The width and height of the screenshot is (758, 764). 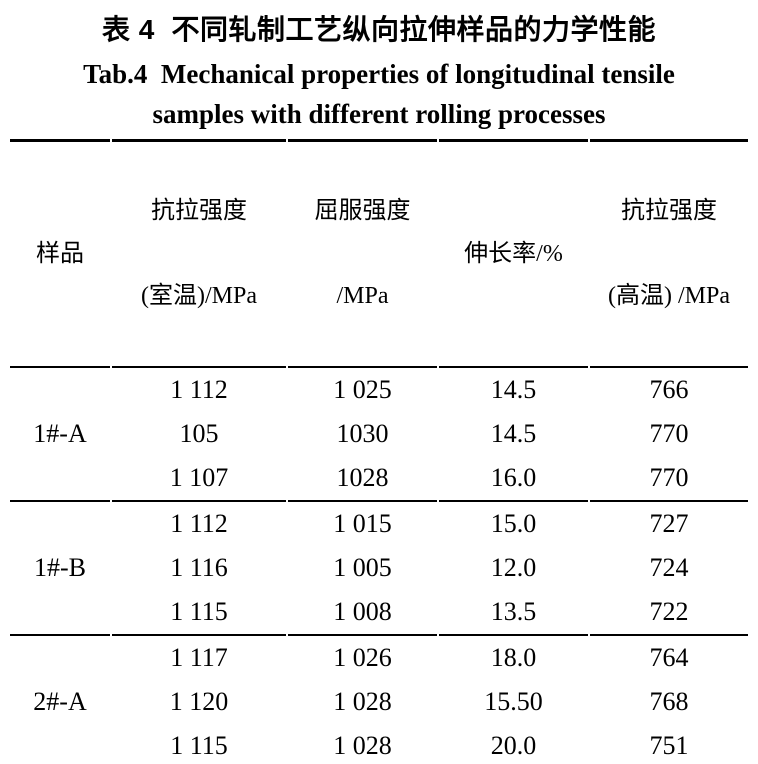 I want to click on cell-tensile-rt: 1 107, so click(x=199, y=479).